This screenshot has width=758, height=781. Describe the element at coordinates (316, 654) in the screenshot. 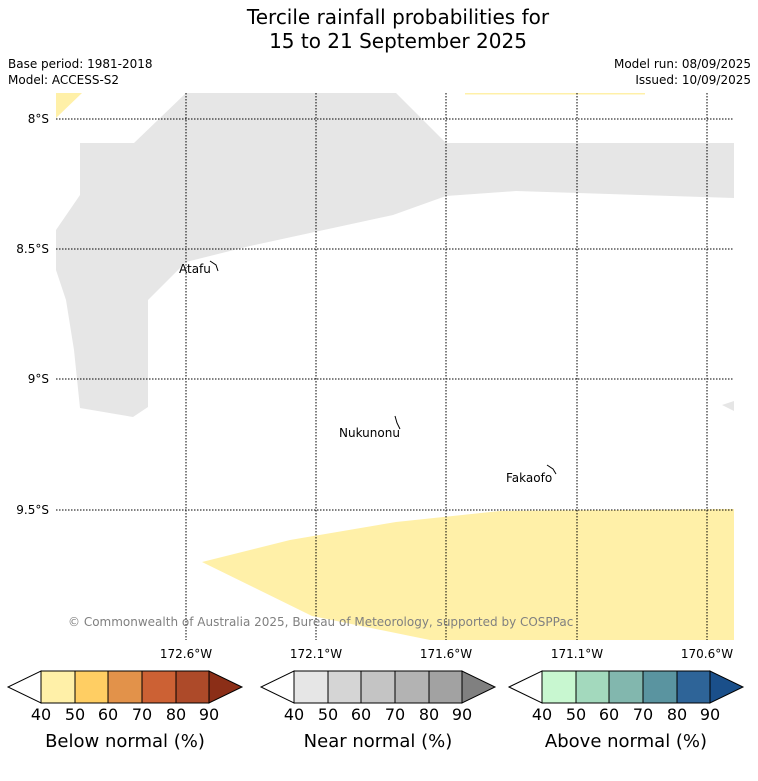

I see `lon-label-172-1w: 172.1°W` at that location.